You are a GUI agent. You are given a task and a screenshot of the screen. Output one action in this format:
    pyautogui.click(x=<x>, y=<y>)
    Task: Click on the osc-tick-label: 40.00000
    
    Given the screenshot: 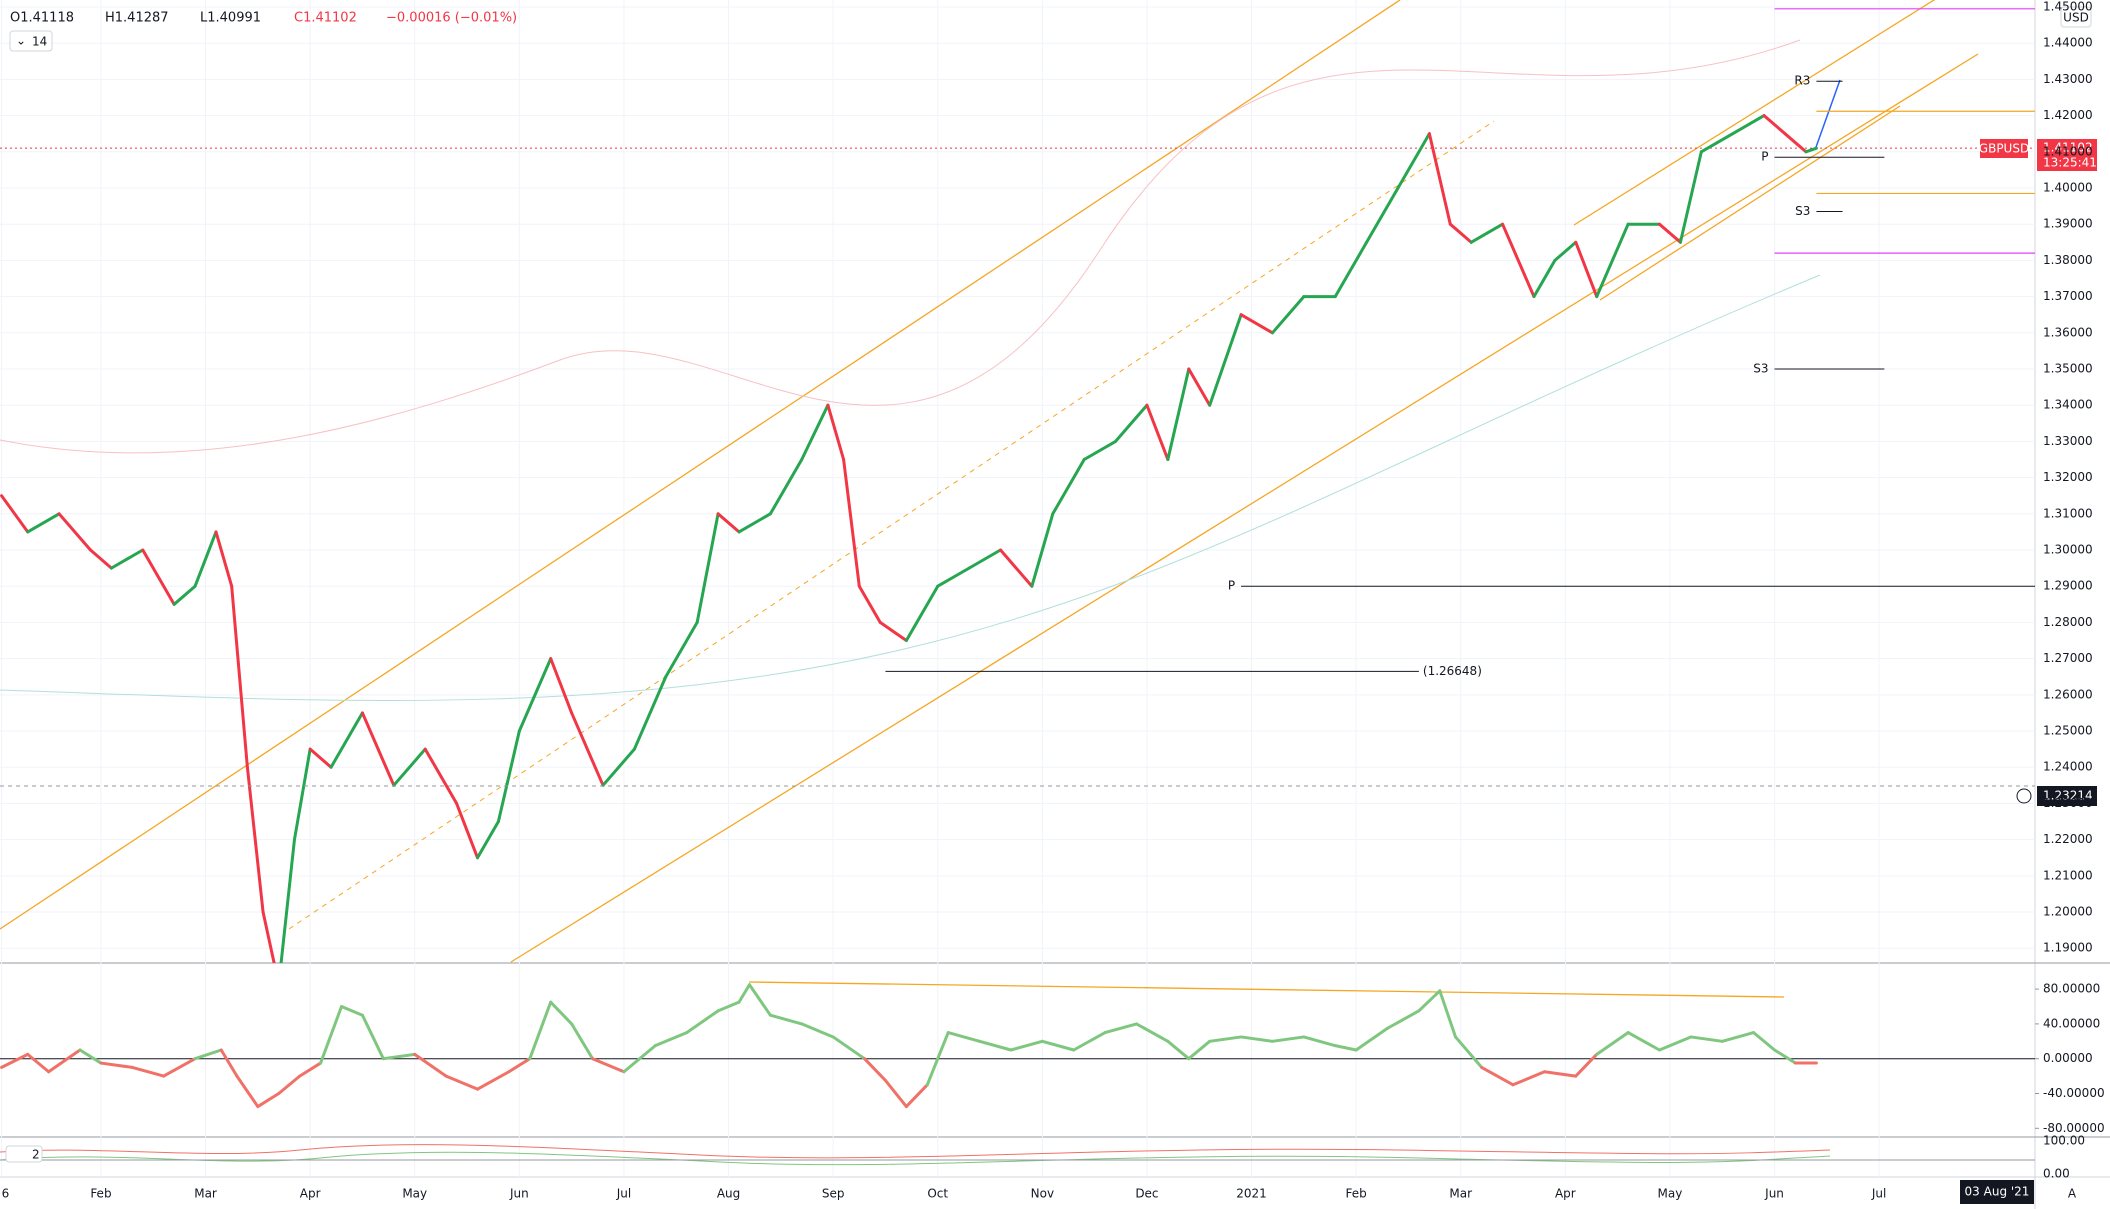 What is the action you would take?
    pyautogui.click(x=2071, y=1023)
    